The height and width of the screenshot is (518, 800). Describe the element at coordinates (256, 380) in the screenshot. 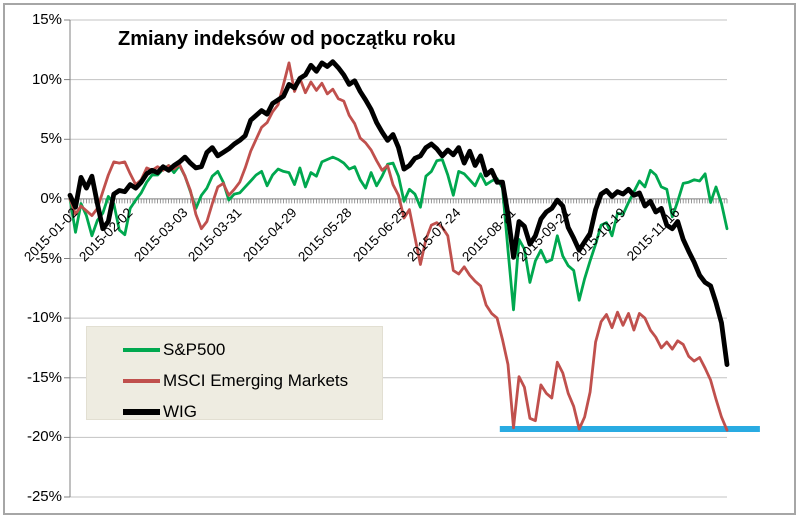

I see `legend-label-msci: MSCI Emerging Markets` at that location.